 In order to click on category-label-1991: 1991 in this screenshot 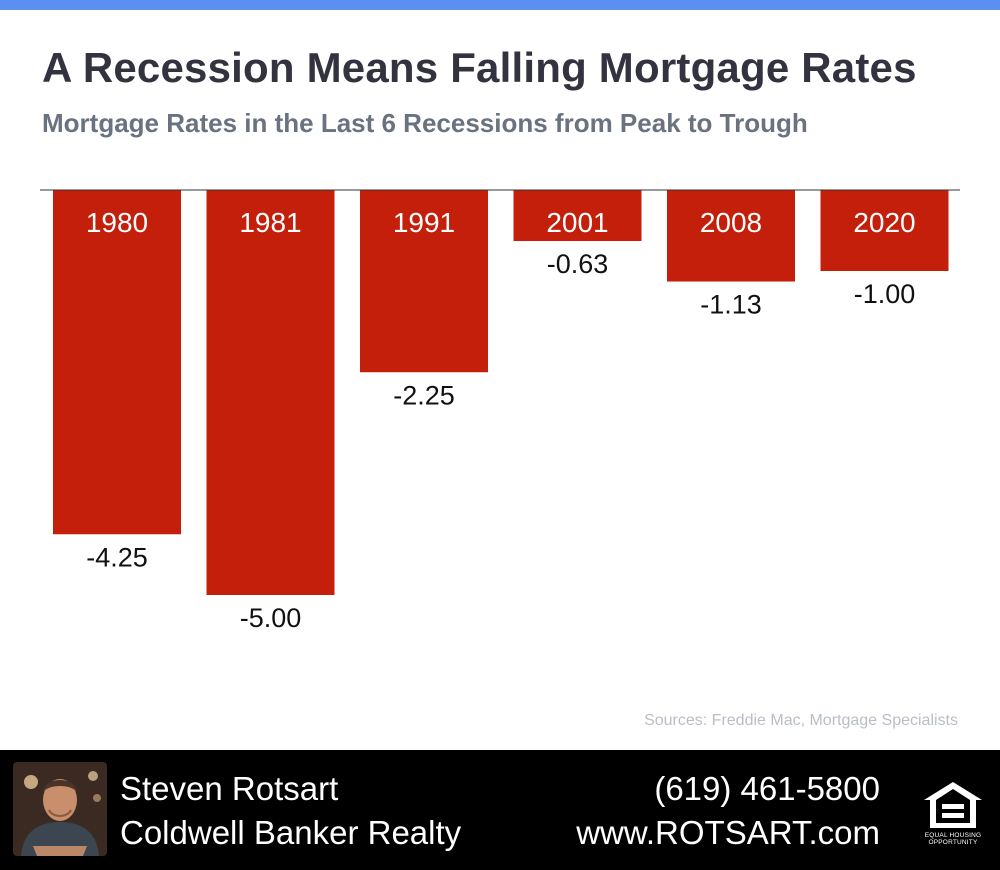, I will do `click(424, 222)`.